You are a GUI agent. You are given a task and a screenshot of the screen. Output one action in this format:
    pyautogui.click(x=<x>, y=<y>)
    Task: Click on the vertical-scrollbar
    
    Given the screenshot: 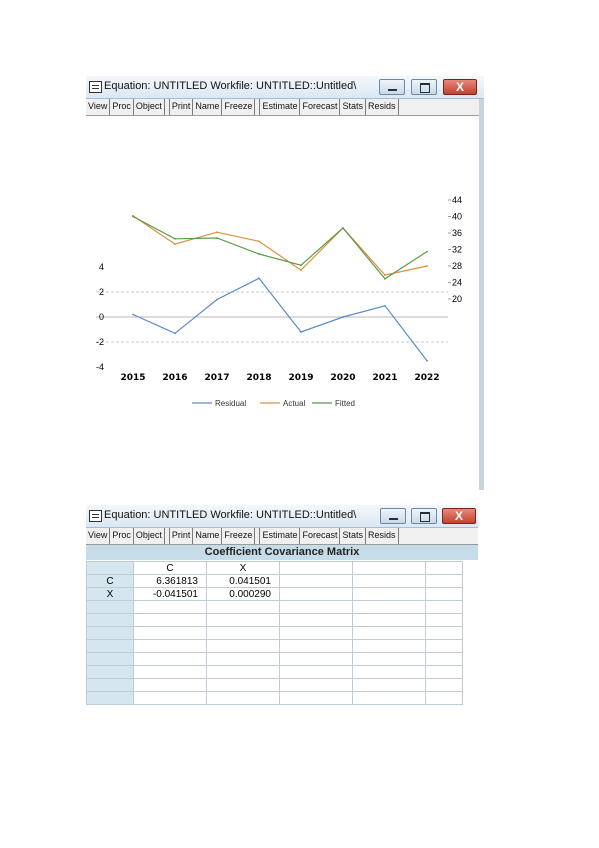 What is the action you would take?
    pyautogui.click(x=481, y=294)
    